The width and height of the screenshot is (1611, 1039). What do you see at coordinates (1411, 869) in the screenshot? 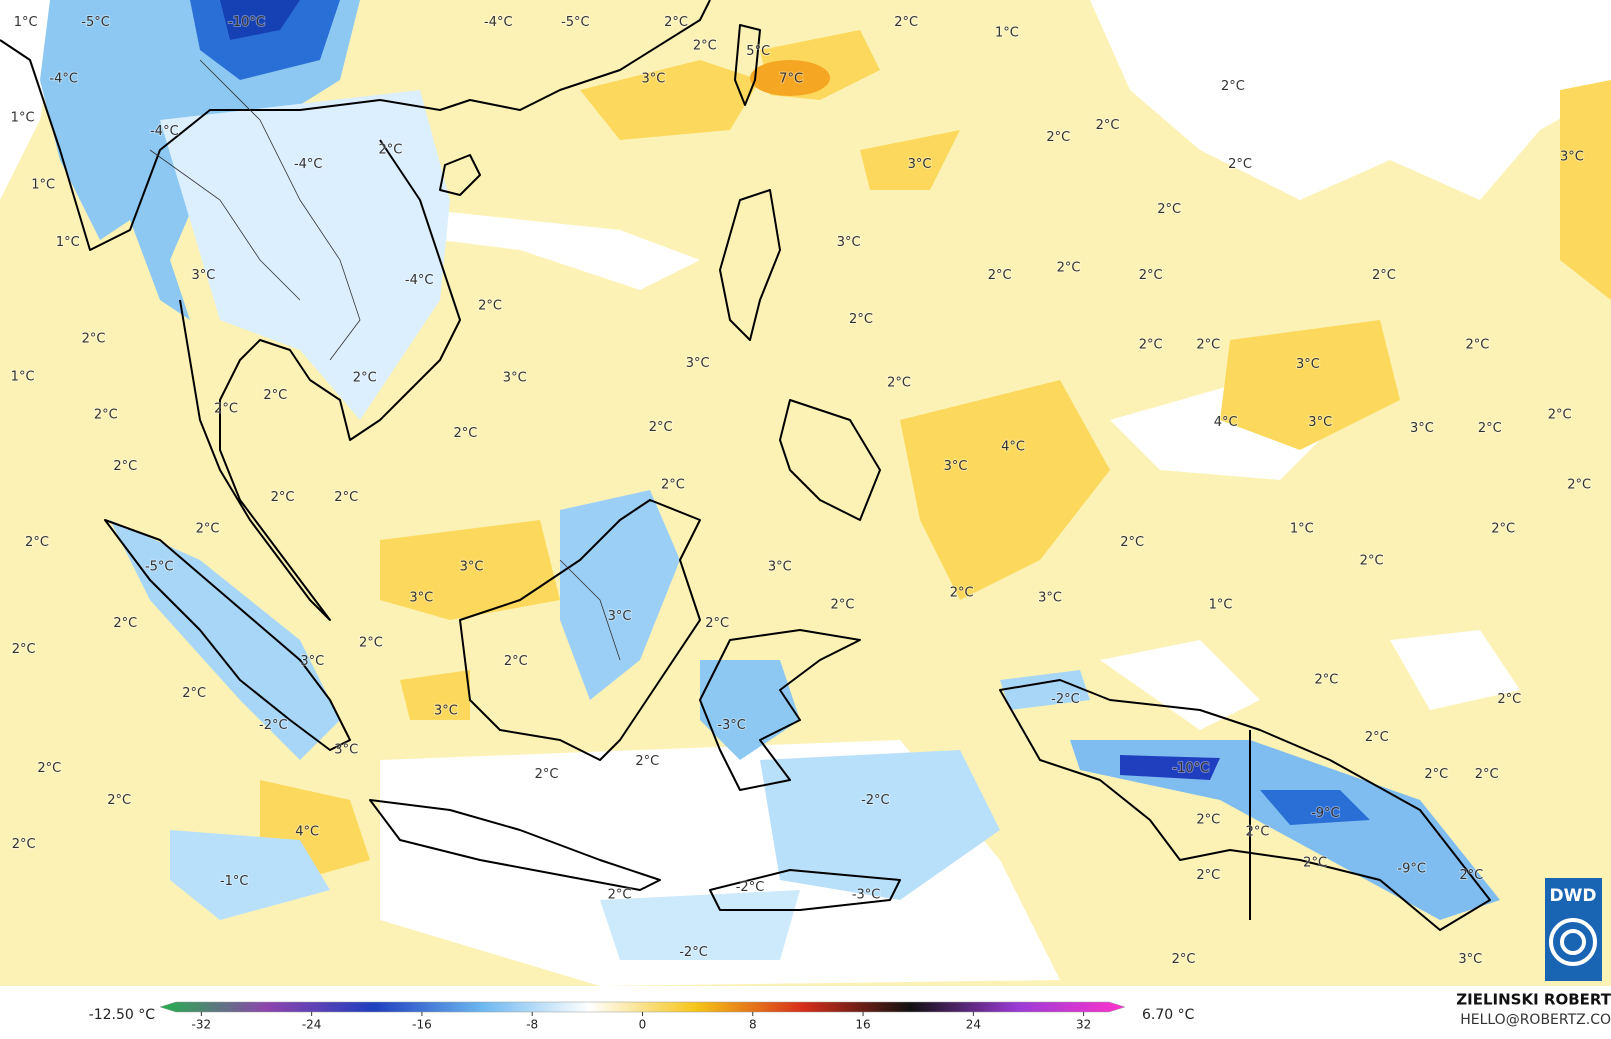
I see `temperature-label: -9°C` at bounding box center [1411, 869].